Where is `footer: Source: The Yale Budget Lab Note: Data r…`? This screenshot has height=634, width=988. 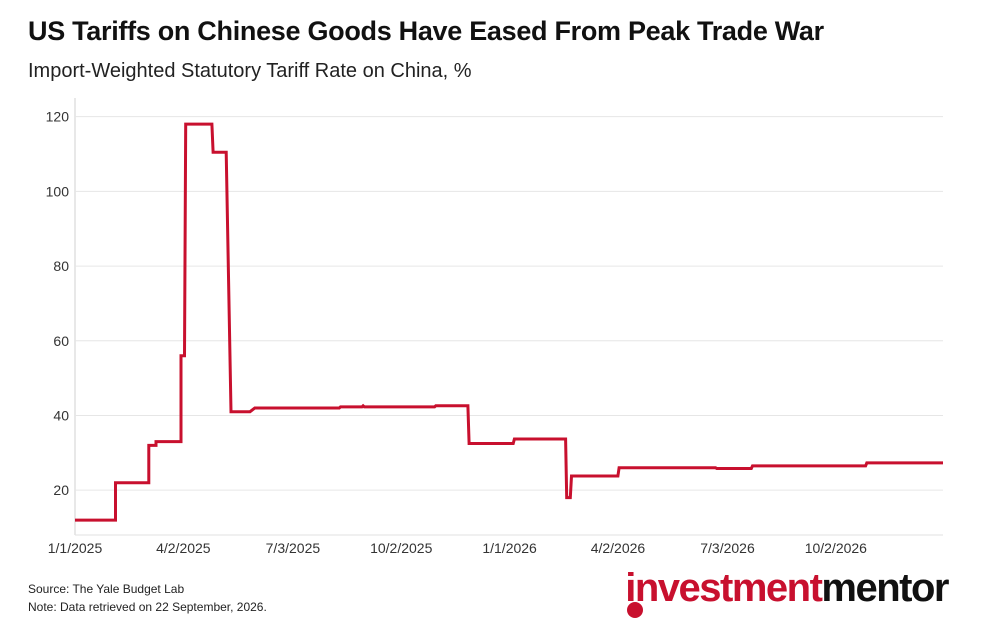 footer: Source: The Yale Budget Lab Note: Data r… is located at coordinates (147, 598).